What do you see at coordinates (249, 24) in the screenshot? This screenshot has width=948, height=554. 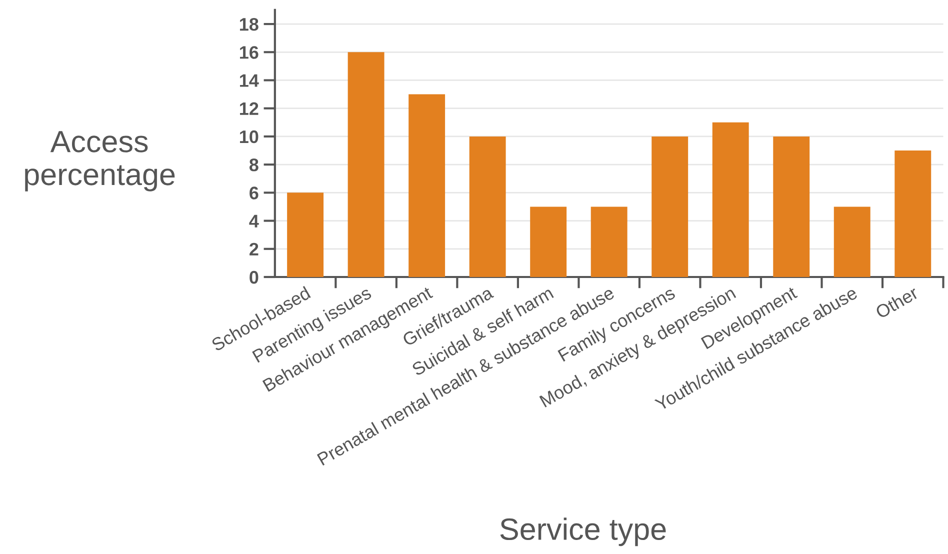 I see `y-tick-label: 18` at bounding box center [249, 24].